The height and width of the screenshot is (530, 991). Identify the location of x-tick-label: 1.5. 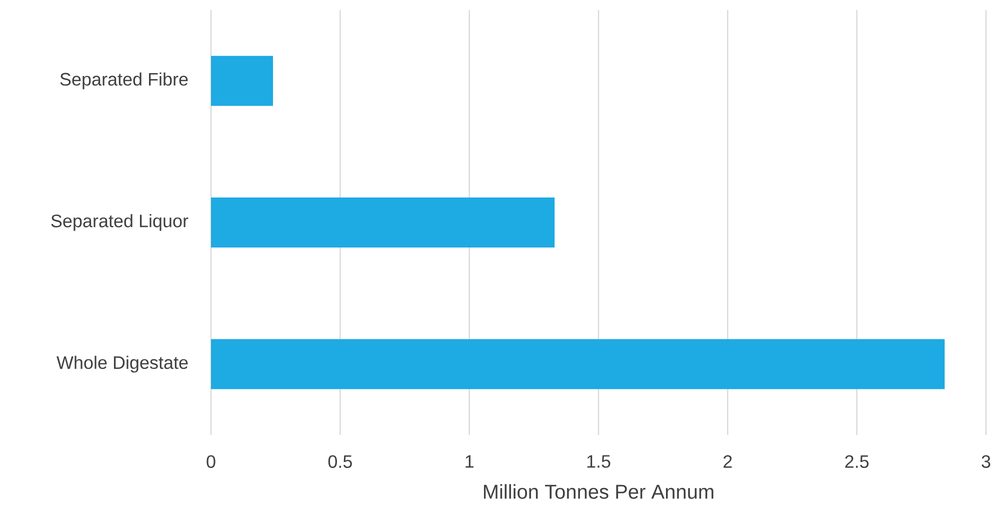
(598, 461).